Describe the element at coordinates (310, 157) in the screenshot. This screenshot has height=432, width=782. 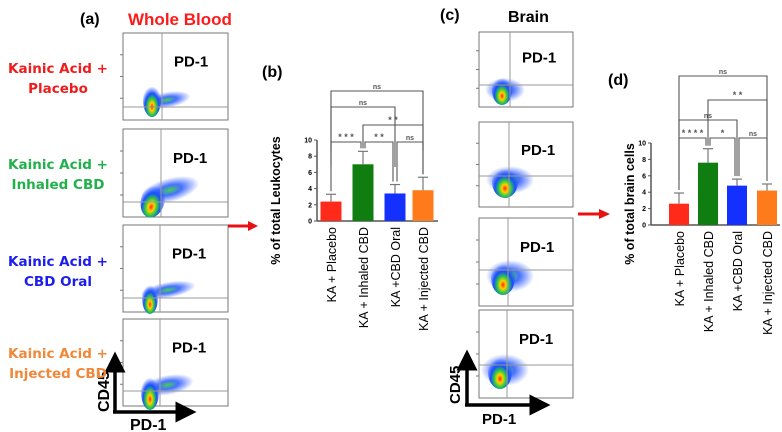
I see `y-tick-label: 8` at that location.